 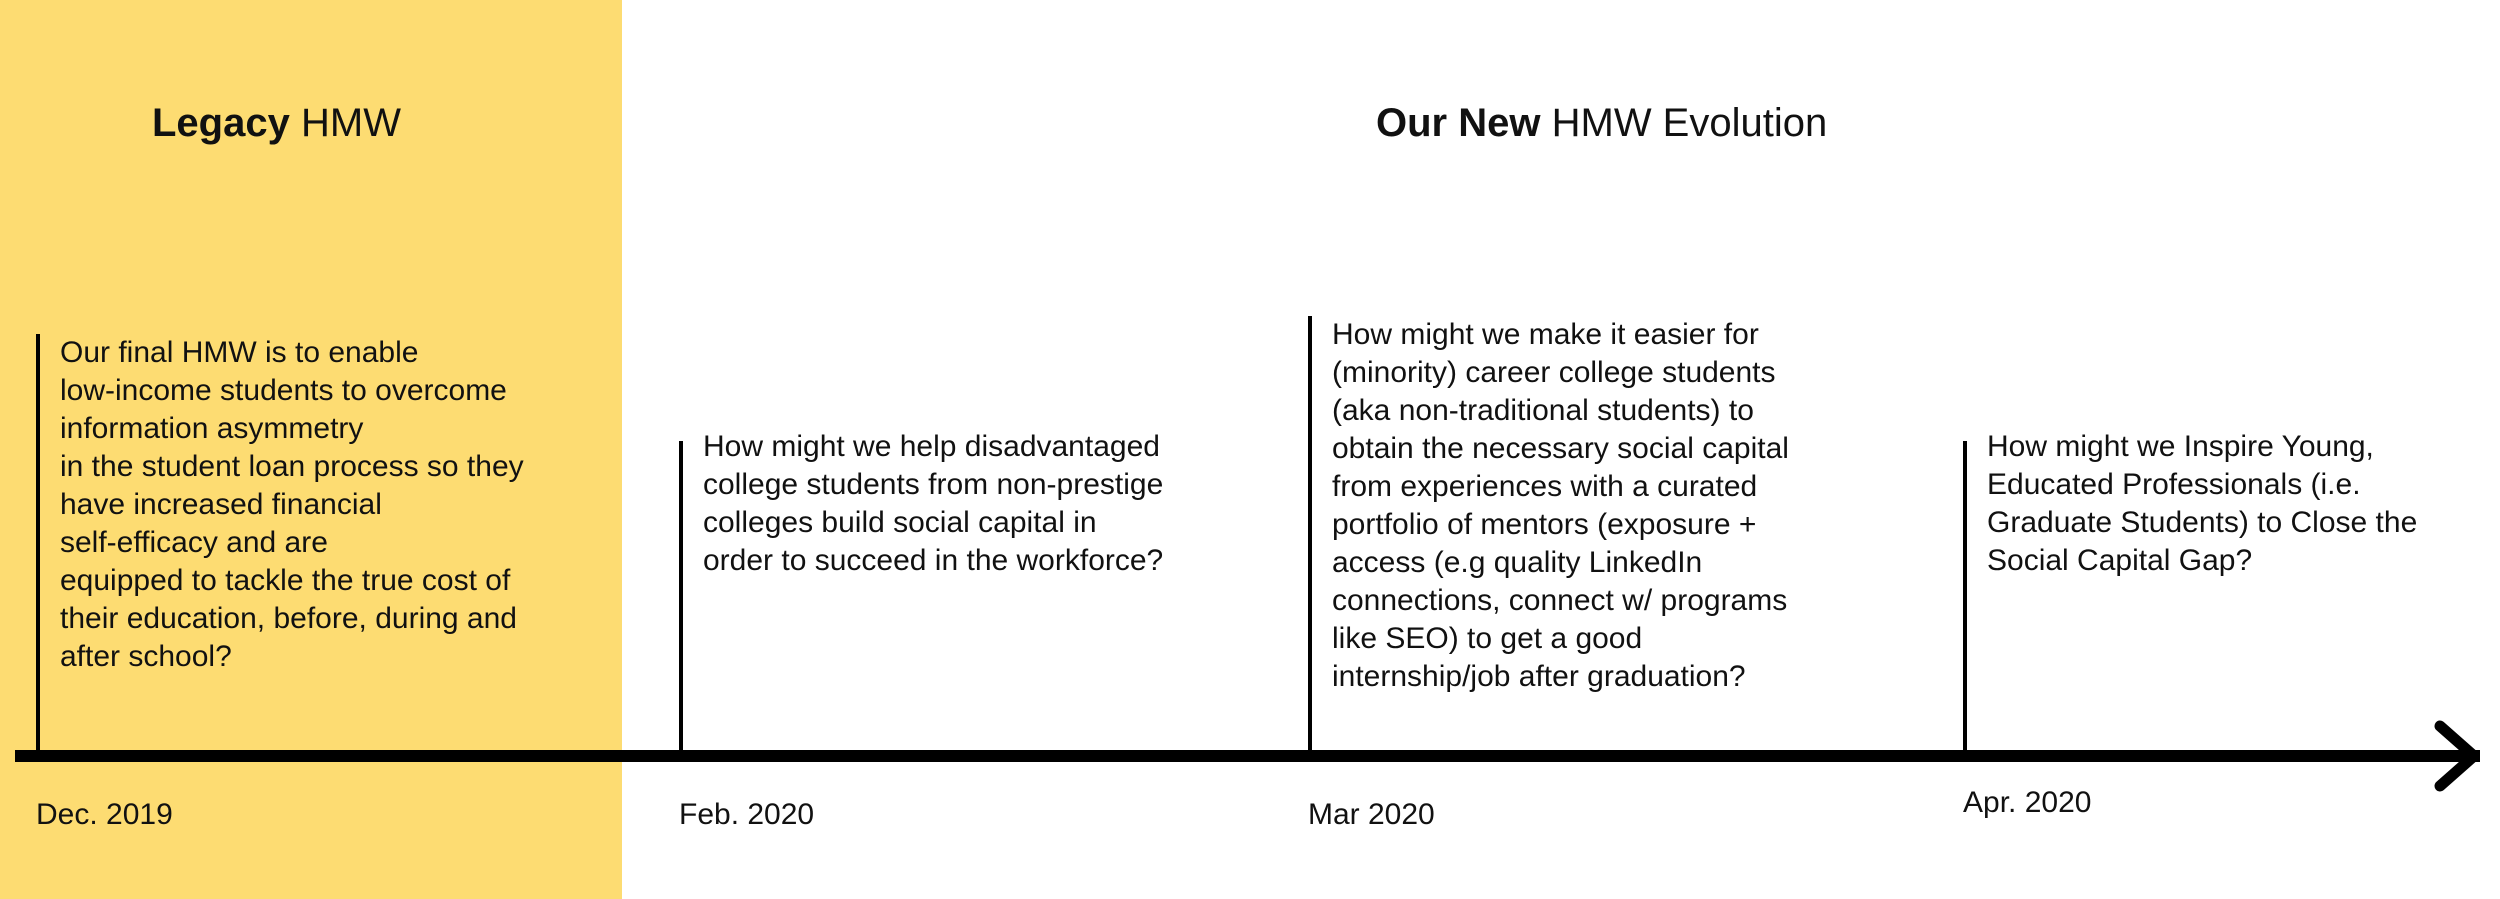 I want to click on entry-line: access (e.g quality LinkedIn, so click(x=1517, y=562).